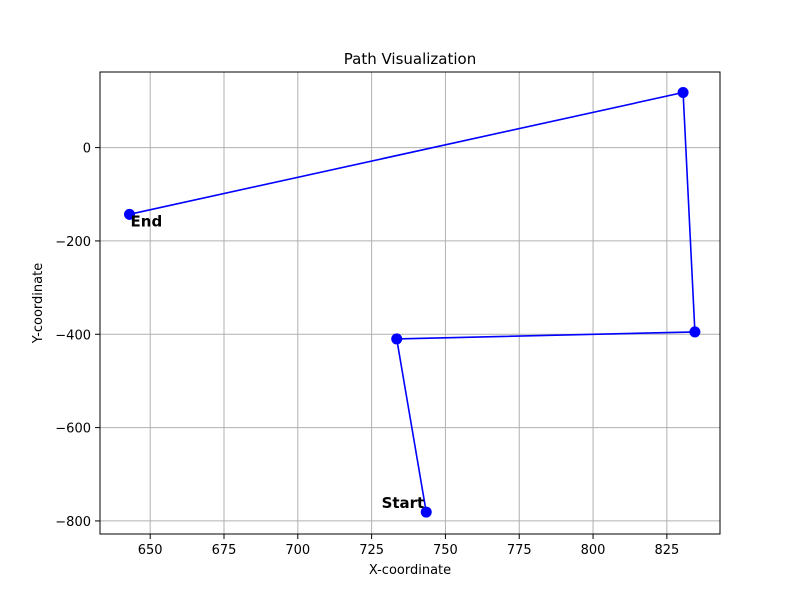  Describe the element at coordinates (147, 221) in the screenshot. I see `annotation-end: End` at that location.